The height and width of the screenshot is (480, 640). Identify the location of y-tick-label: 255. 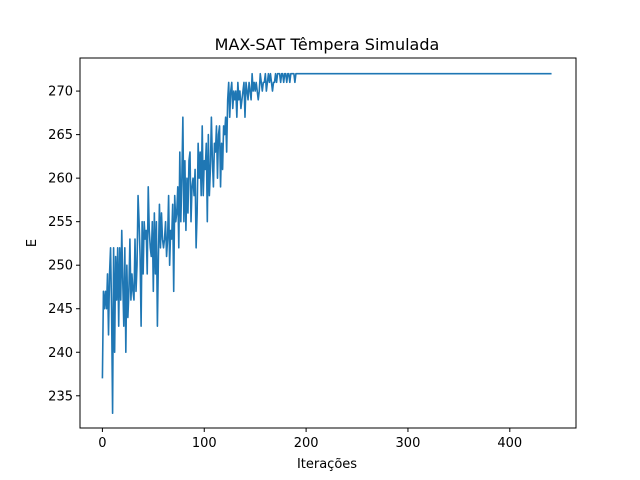
(60, 222).